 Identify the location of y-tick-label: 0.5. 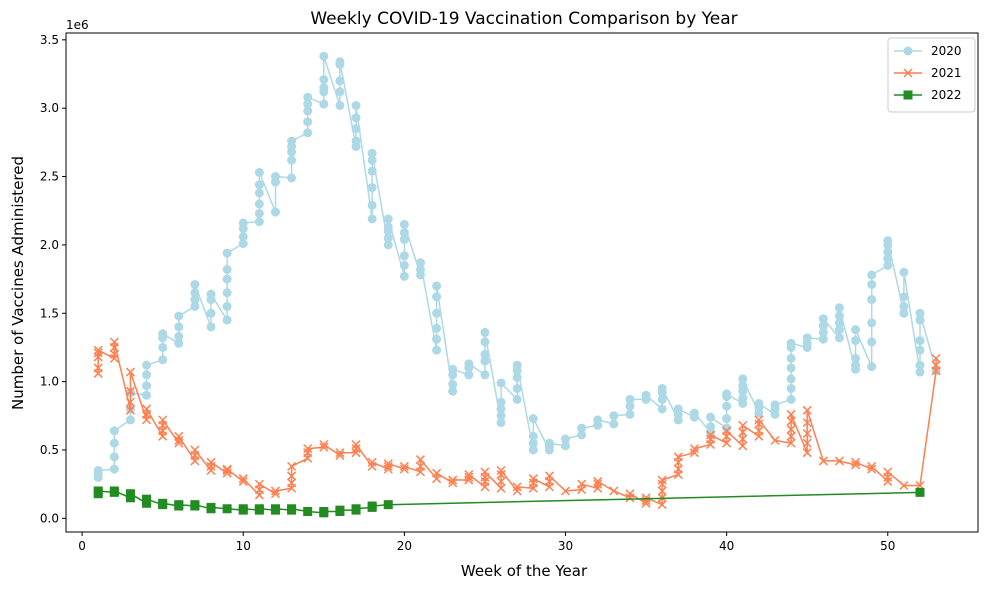
(49, 450).